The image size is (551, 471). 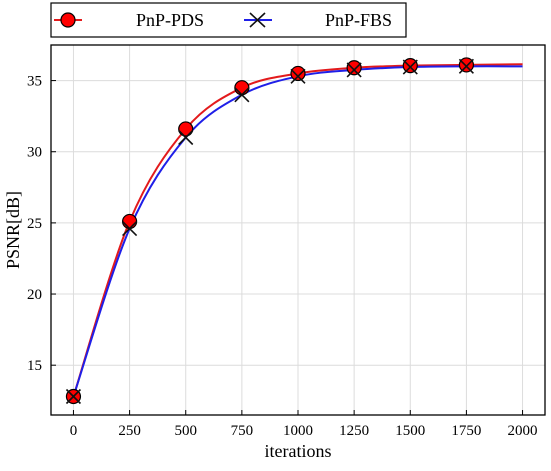 I want to click on y-tick-label: 35, so click(x=34, y=82).